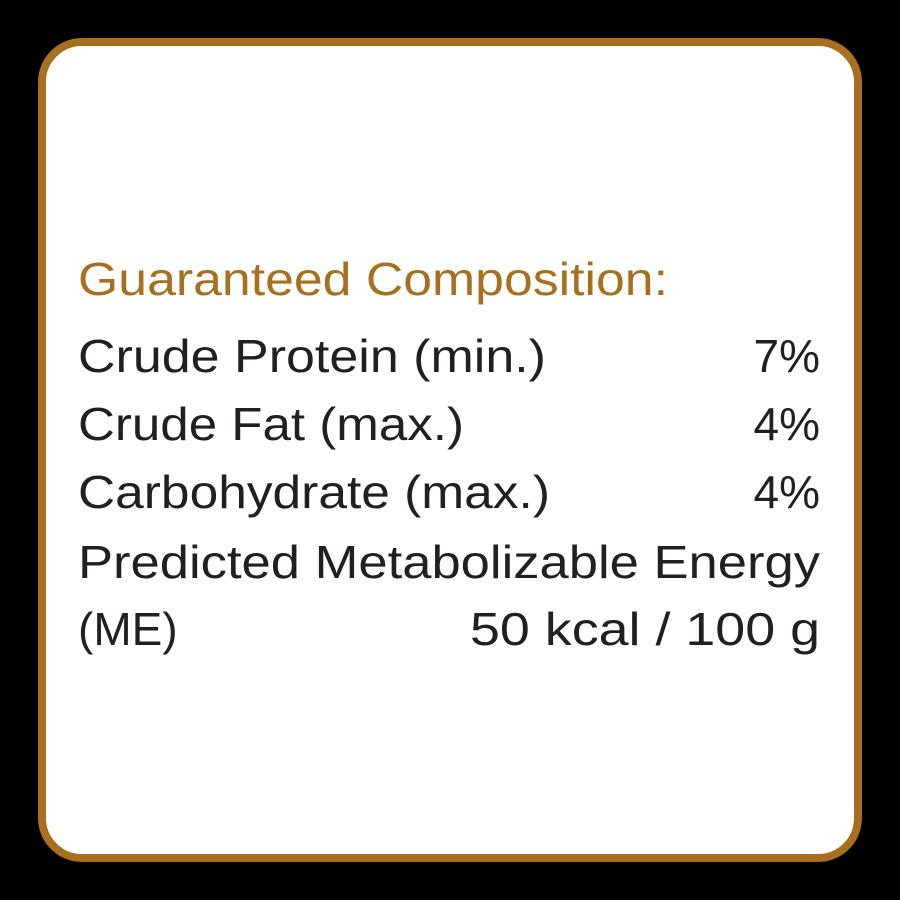 The width and height of the screenshot is (900, 900). Describe the element at coordinates (128, 629) in the screenshot. I see `row-label: (ME)` at that location.